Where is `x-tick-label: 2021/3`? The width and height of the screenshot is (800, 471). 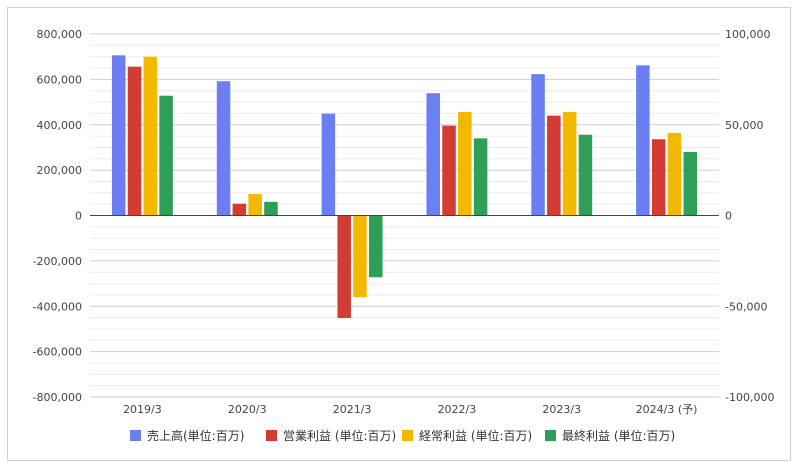 x-tick-label: 2021/3 is located at coordinates (352, 409).